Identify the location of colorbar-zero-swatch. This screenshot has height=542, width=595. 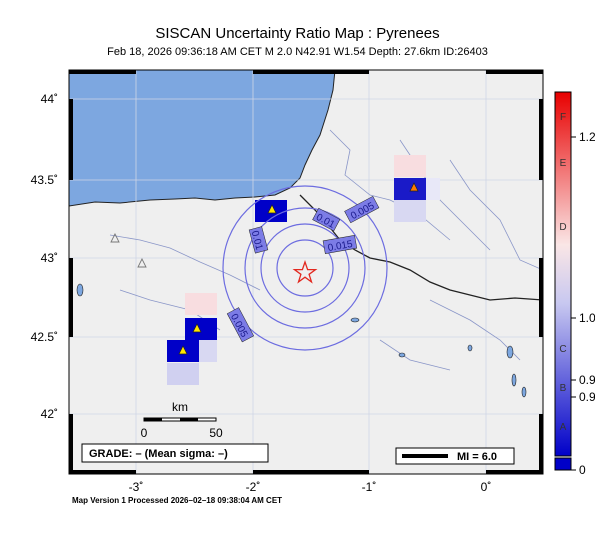
(563, 464).